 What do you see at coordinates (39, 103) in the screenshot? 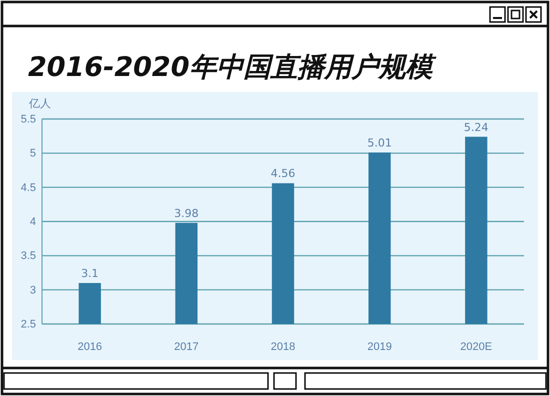
I see `y-axis-title: 亿人` at bounding box center [39, 103].